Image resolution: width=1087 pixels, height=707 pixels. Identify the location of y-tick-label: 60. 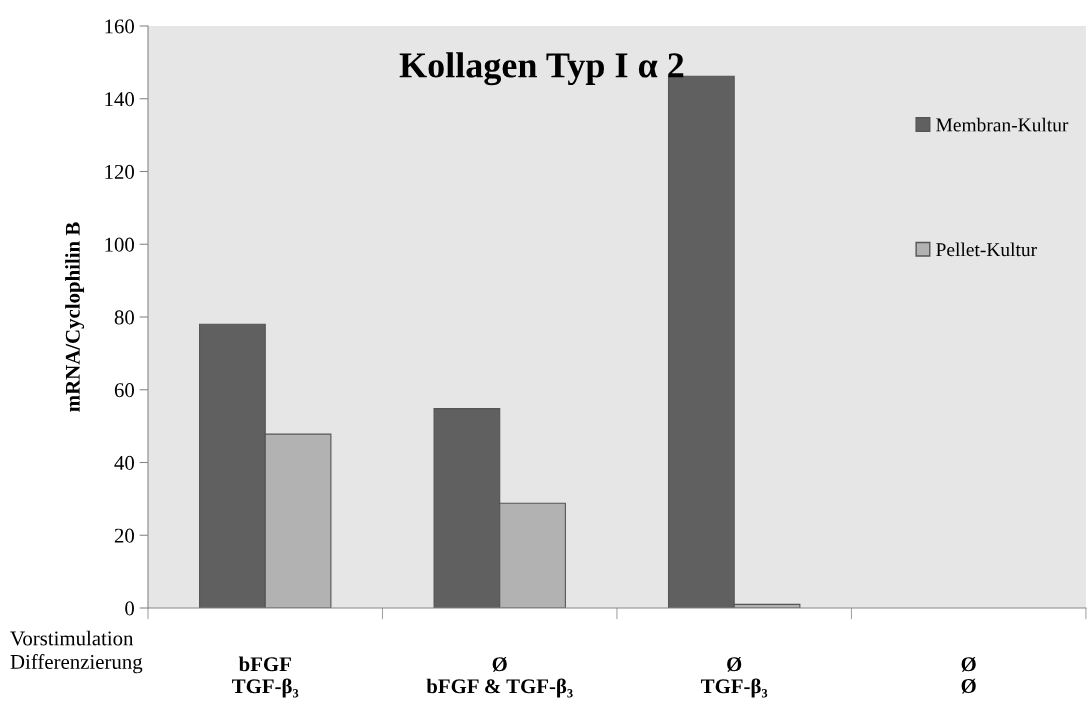
(124, 390).